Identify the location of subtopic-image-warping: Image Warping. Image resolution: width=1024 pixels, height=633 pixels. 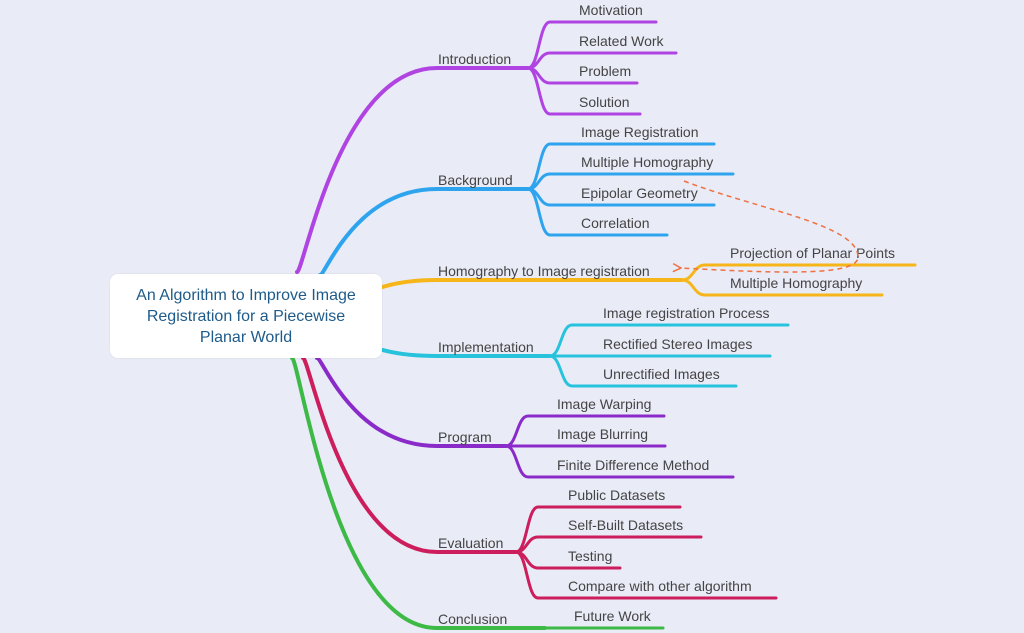
(604, 404).